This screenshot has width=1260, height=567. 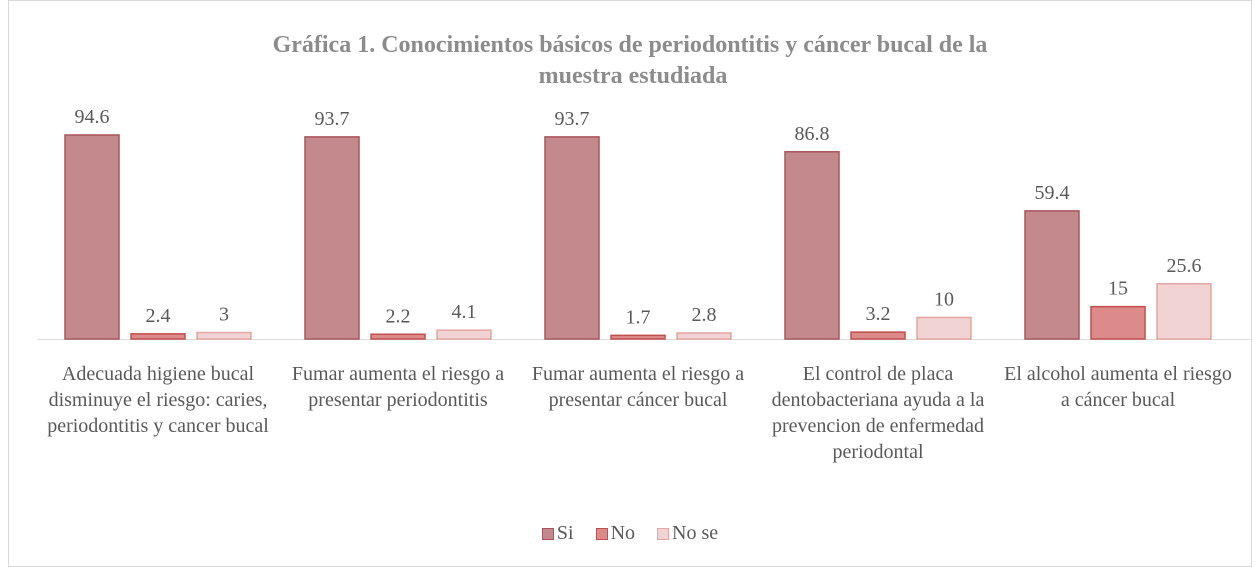 I want to click on value-label: 25.6, so click(x=1184, y=266).